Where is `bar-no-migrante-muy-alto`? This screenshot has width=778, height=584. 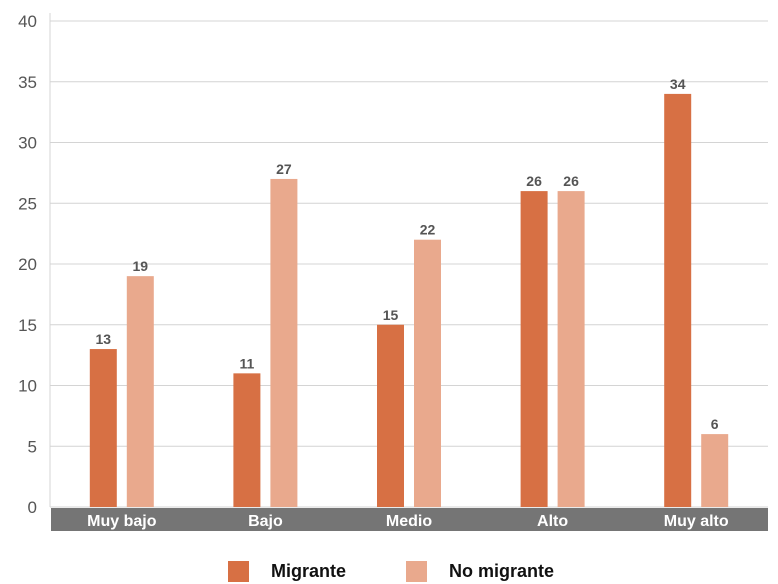 bar-no-migrante-muy-alto is located at coordinates (715, 470).